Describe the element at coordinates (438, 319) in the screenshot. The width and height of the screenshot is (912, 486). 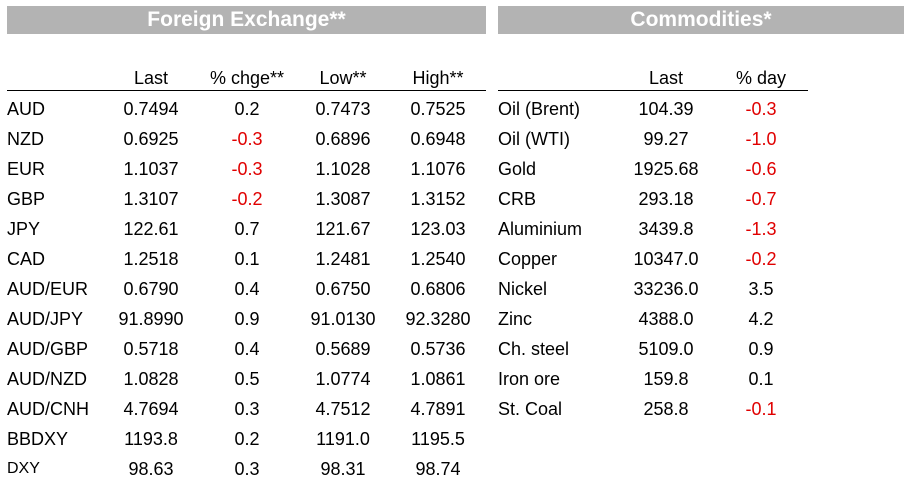
I see `fx-cell-high: 92.3280` at that location.